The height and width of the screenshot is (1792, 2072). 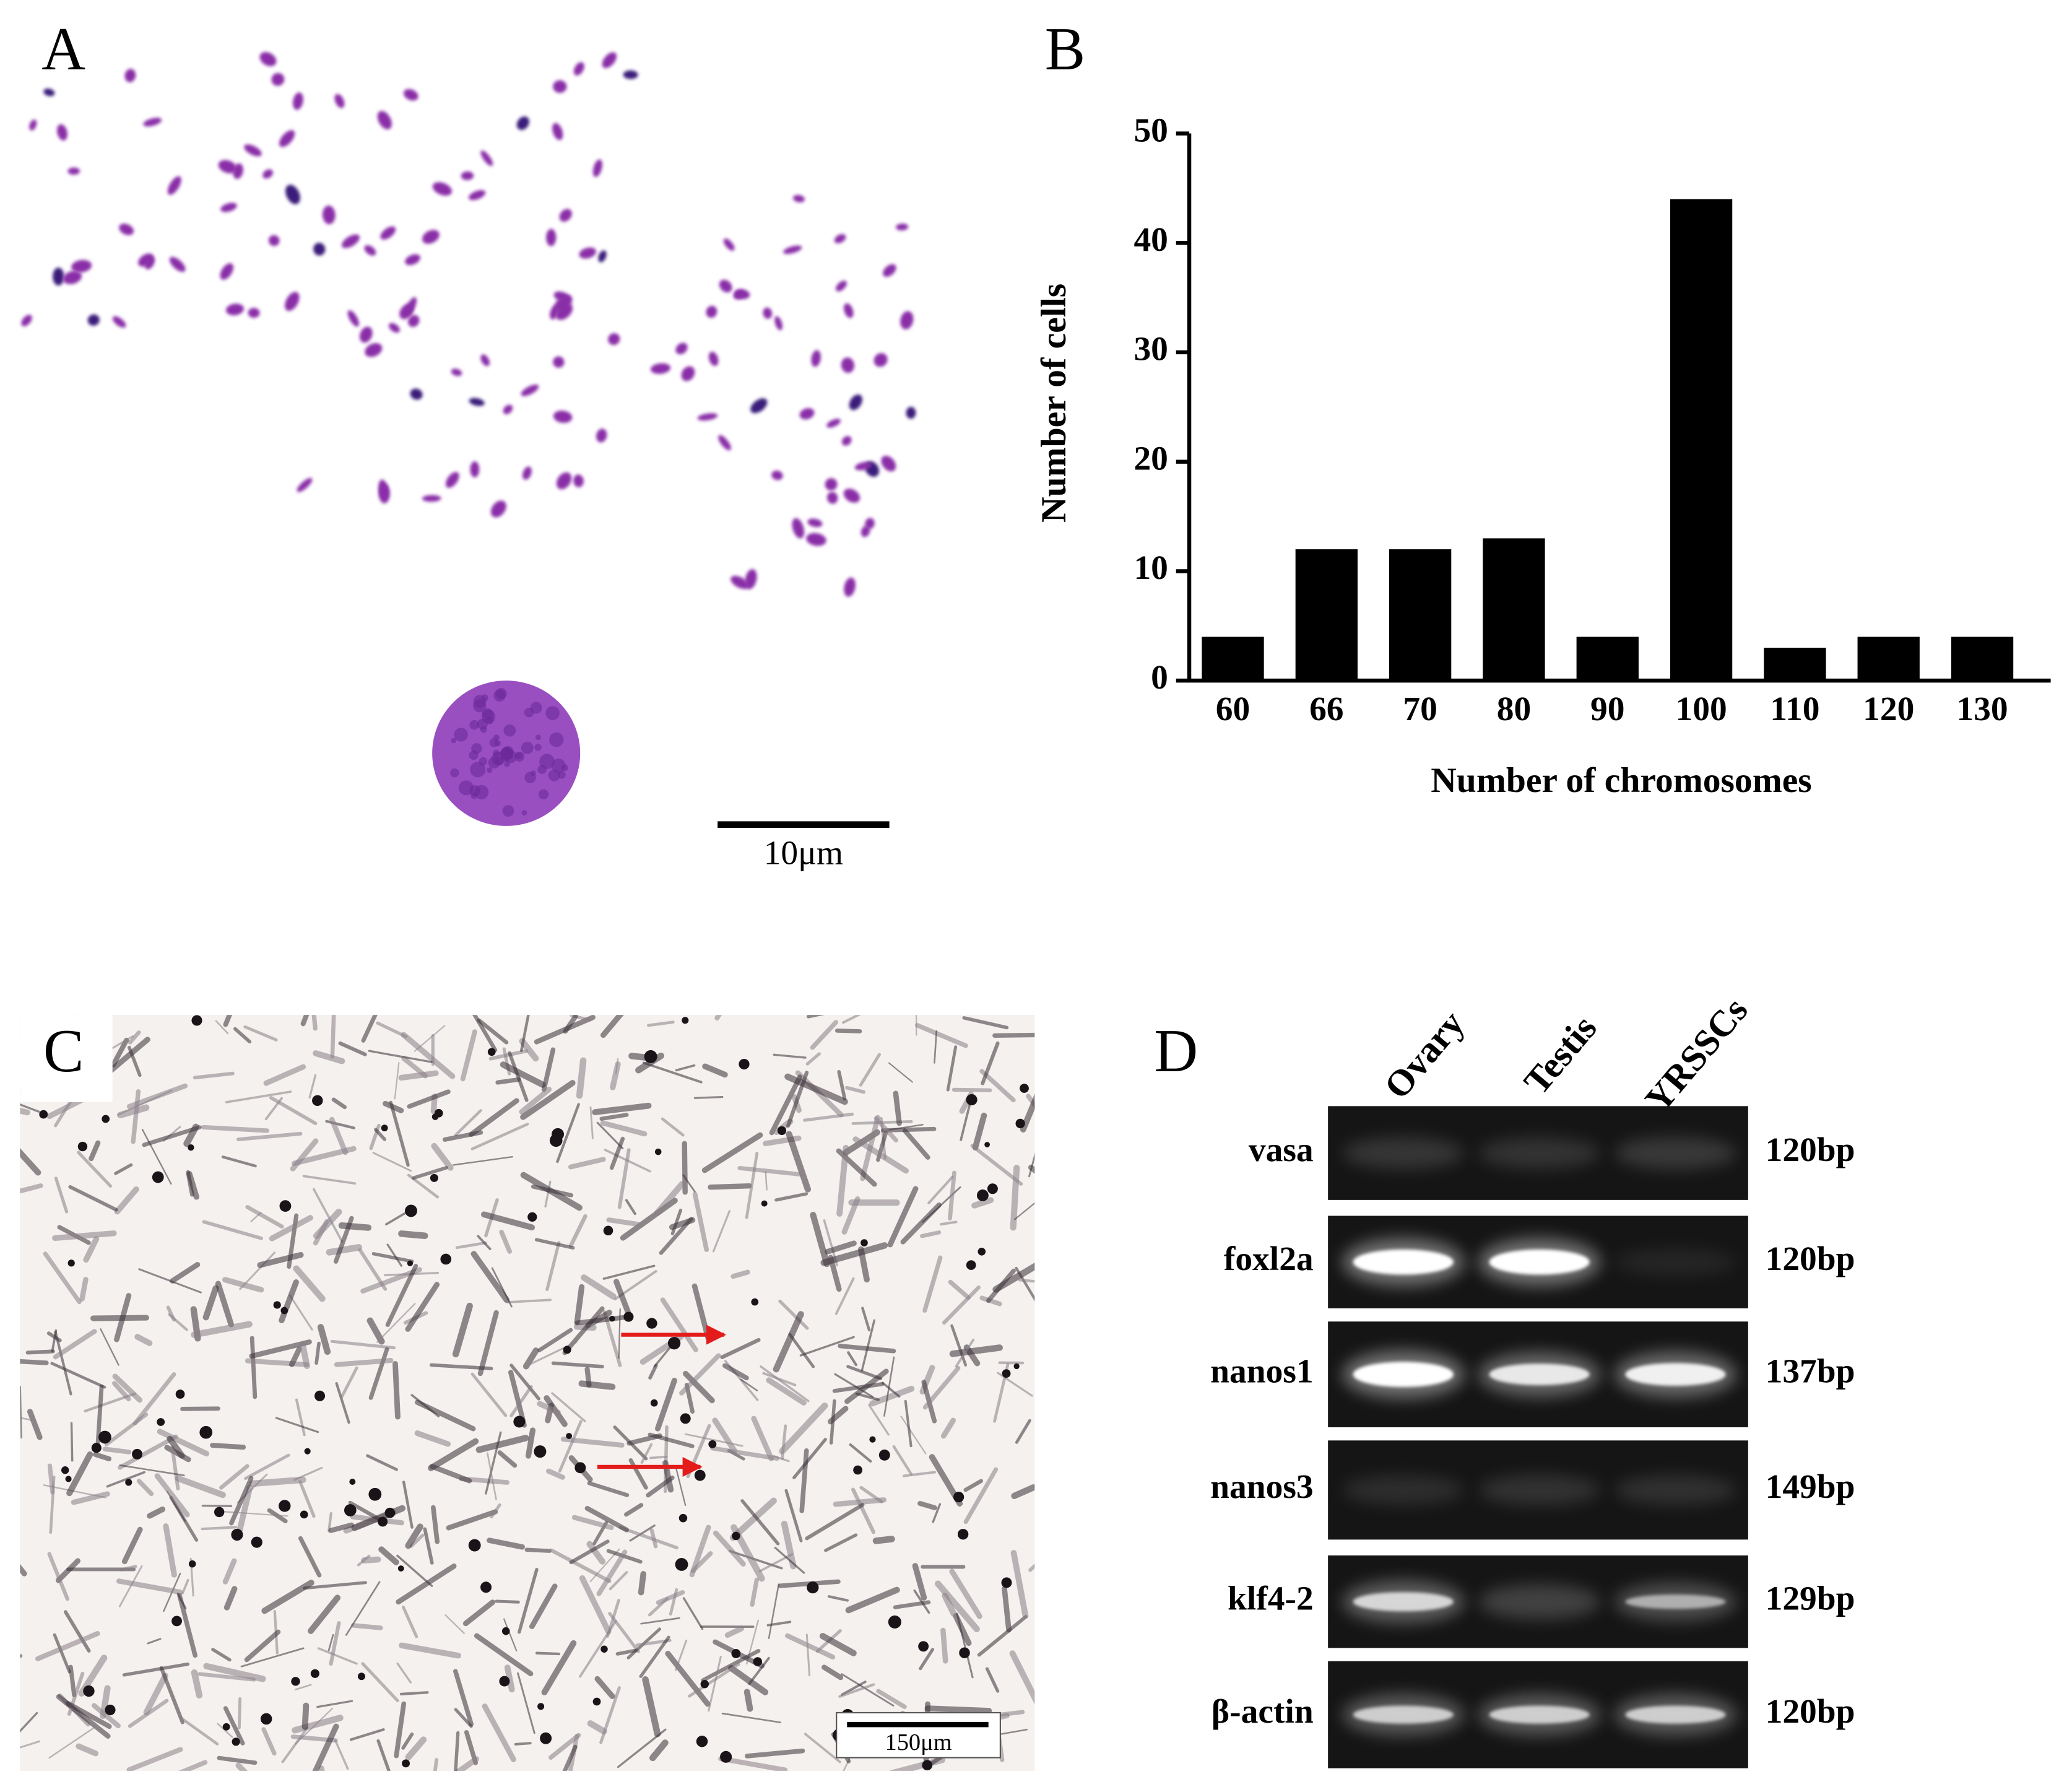 I want to click on y-tick-label: 0, so click(x=1159, y=678).